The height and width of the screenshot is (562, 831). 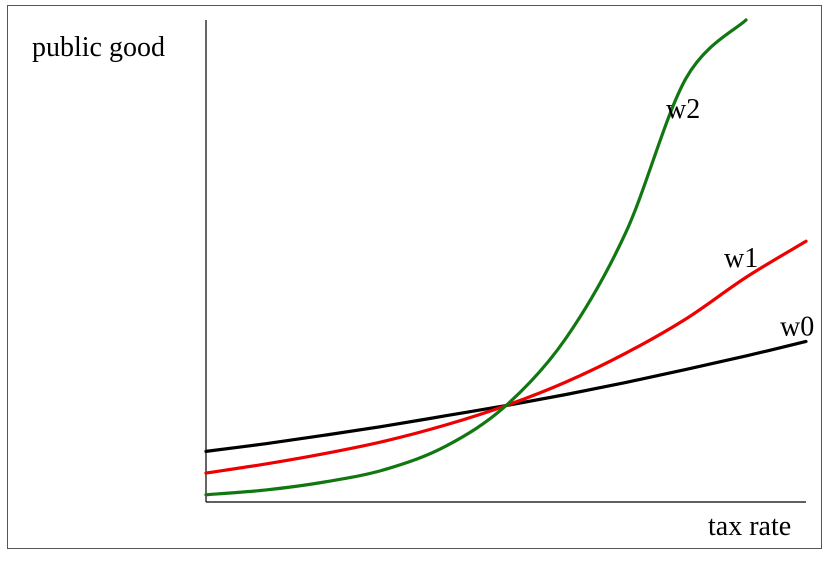 I want to click on y-axis-label: public good, so click(x=98, y=47).